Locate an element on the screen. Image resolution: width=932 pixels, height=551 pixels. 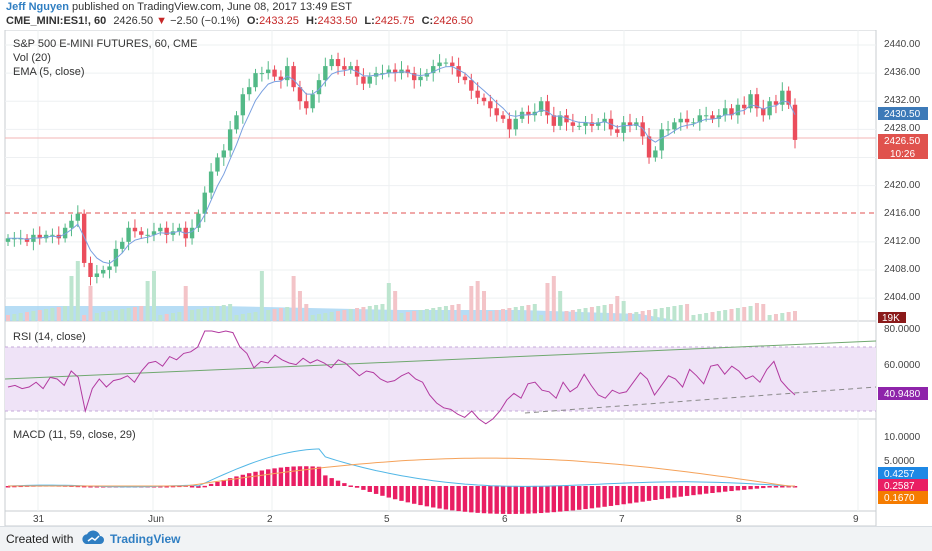
time-axis is located at coordinates (440, 518).